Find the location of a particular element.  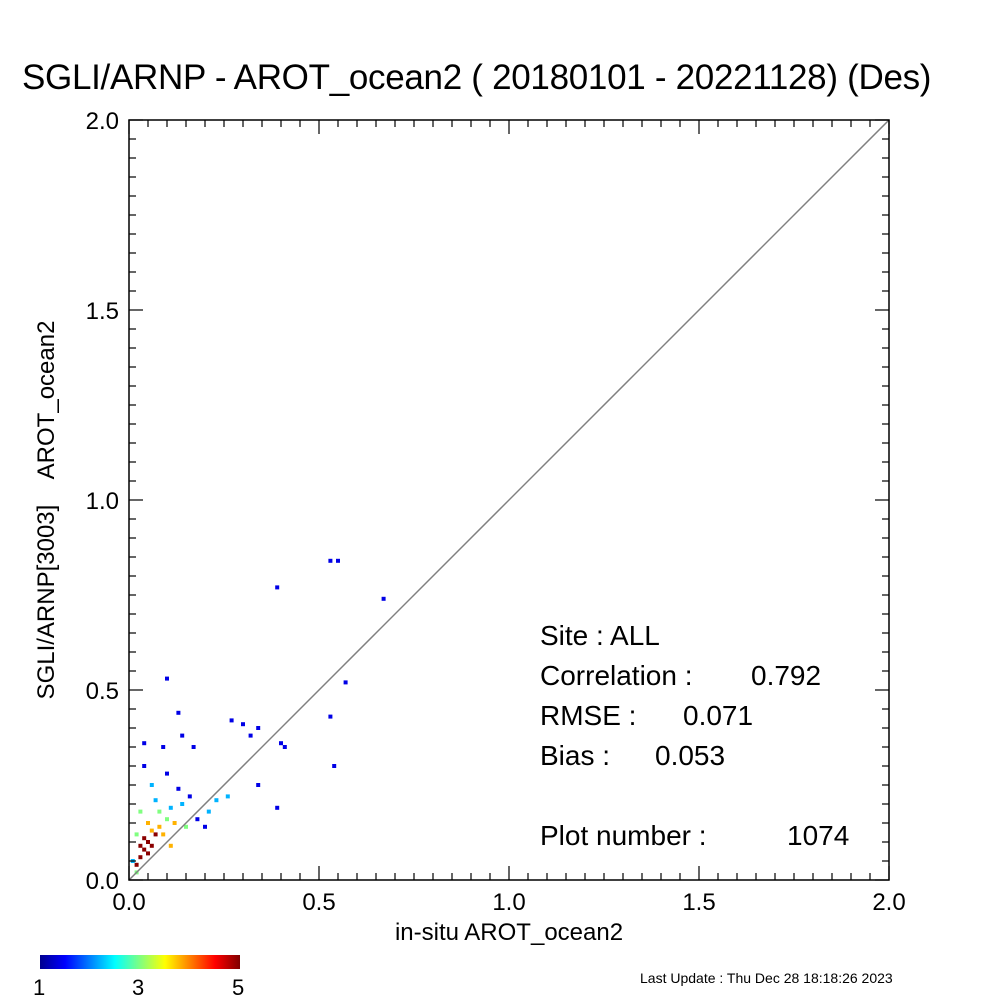

stat-bias: Bias : 0.053 is located at coordinates (632, 756).